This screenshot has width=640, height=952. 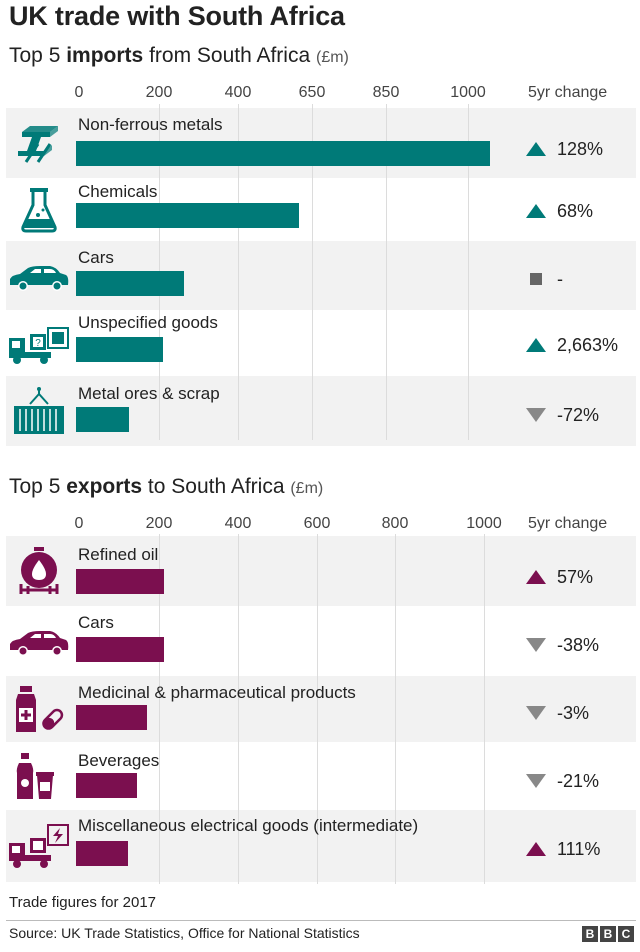 What do you see at coordinates (39, 846) in the screenshot?
I see `truck-electrical-icon` at bounding box center [39, 846].